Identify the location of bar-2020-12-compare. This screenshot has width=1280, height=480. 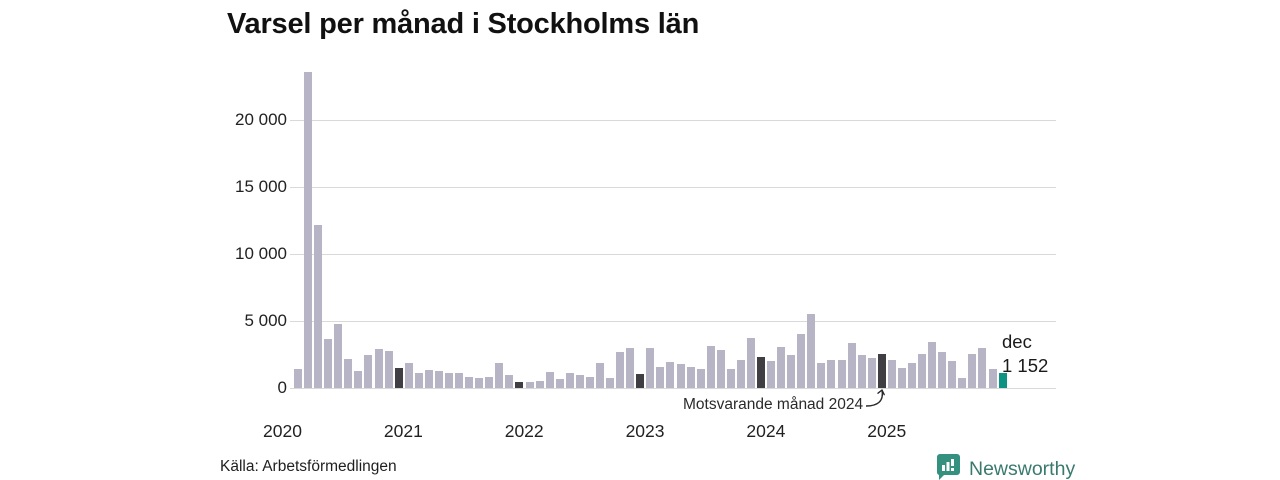
(398, 377).